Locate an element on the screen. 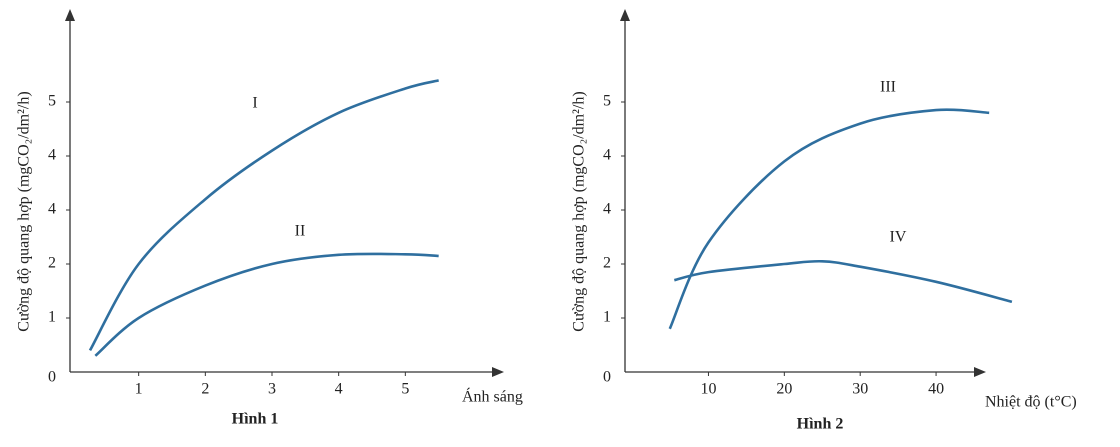 The width and height of the screenshot is (1120, 447). x-tick-label: 10 is located at coordinates (708, 389).